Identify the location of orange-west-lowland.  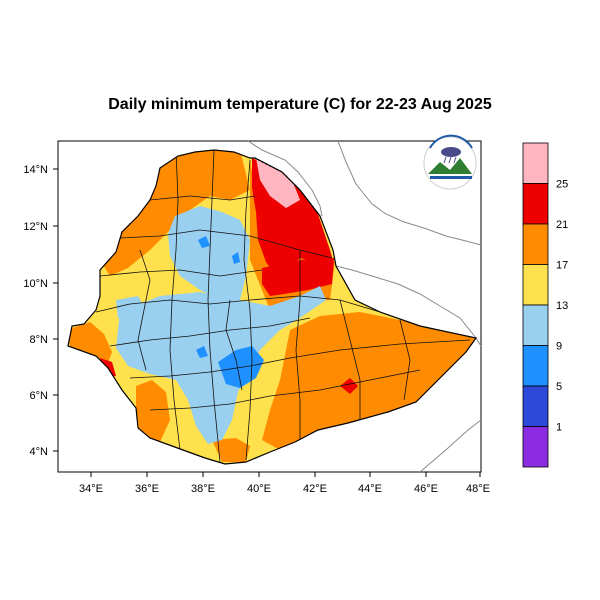
(90, 345).